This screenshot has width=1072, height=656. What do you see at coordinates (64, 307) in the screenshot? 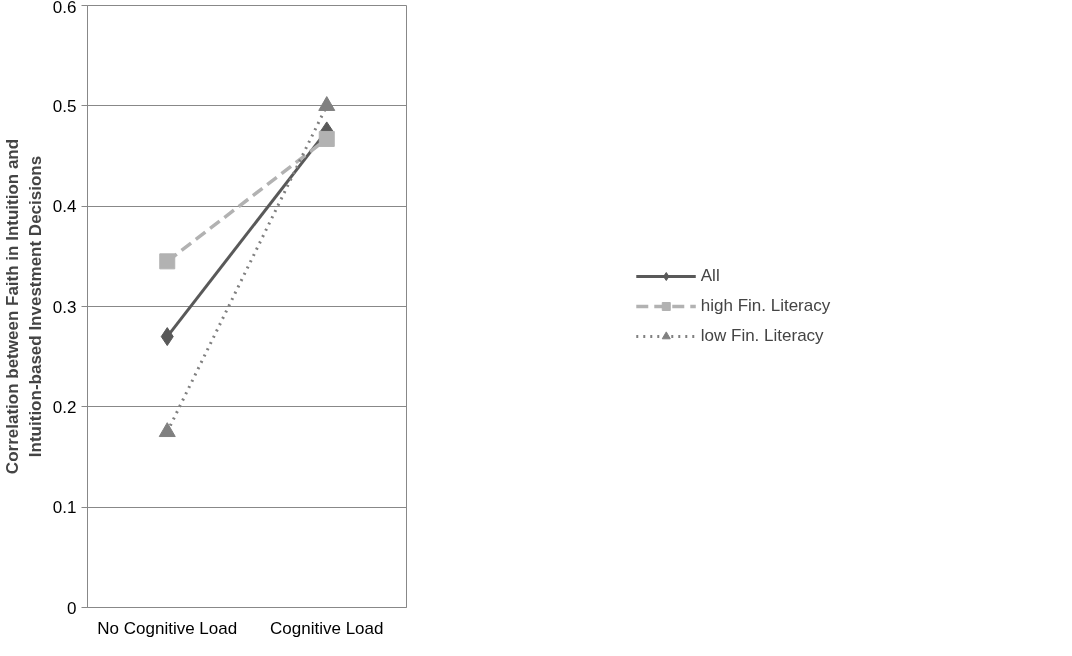
I see `y-tick-label: 0.3` at bounding box center [64, 307].